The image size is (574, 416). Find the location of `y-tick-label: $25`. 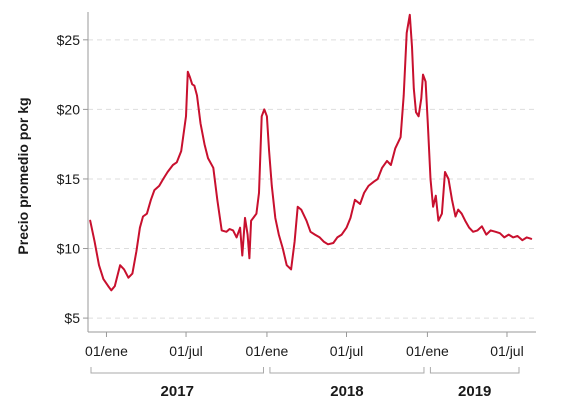

y-tick-label: $25 is located at coordinates (69, 40).